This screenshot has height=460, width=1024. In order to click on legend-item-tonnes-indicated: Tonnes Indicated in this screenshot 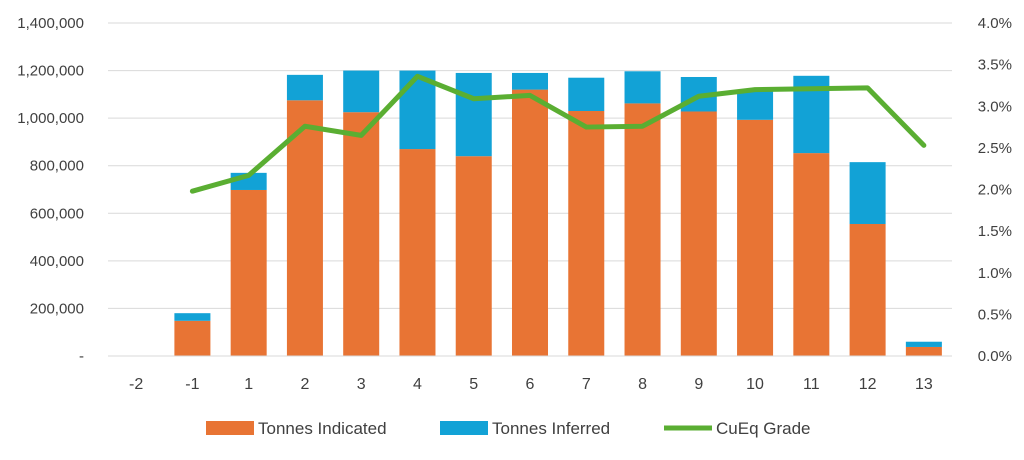, I will do `click(296, 428)`.